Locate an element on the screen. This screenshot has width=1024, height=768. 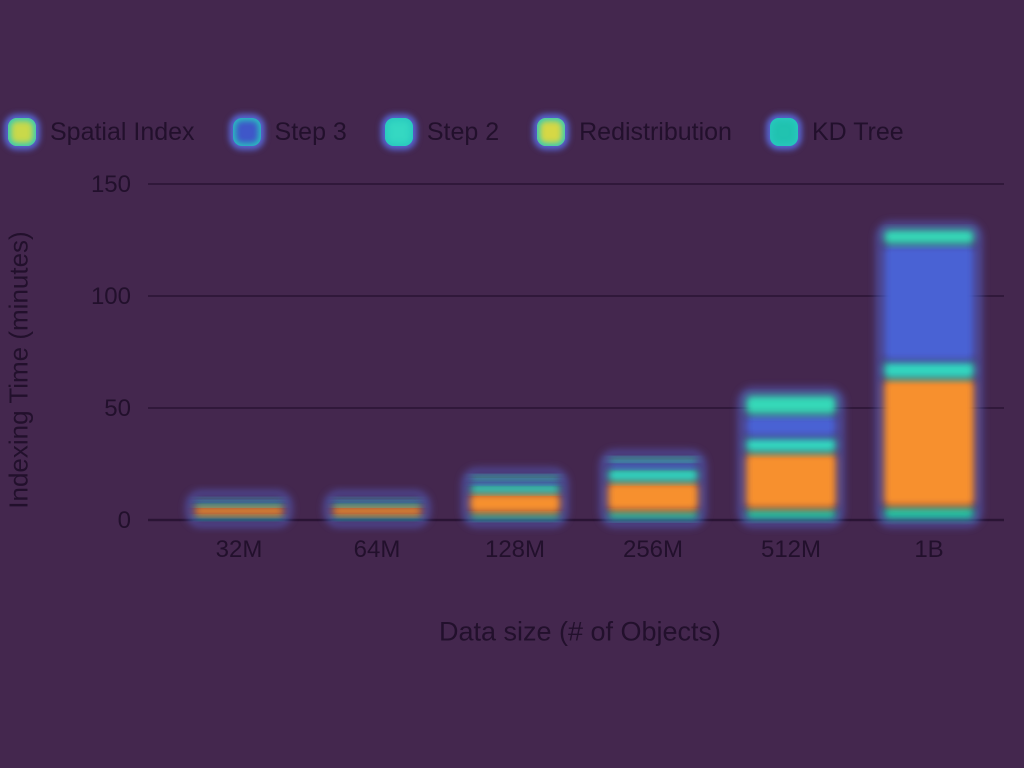
legend-item: Step 2 is located at coordinates (442, 132).